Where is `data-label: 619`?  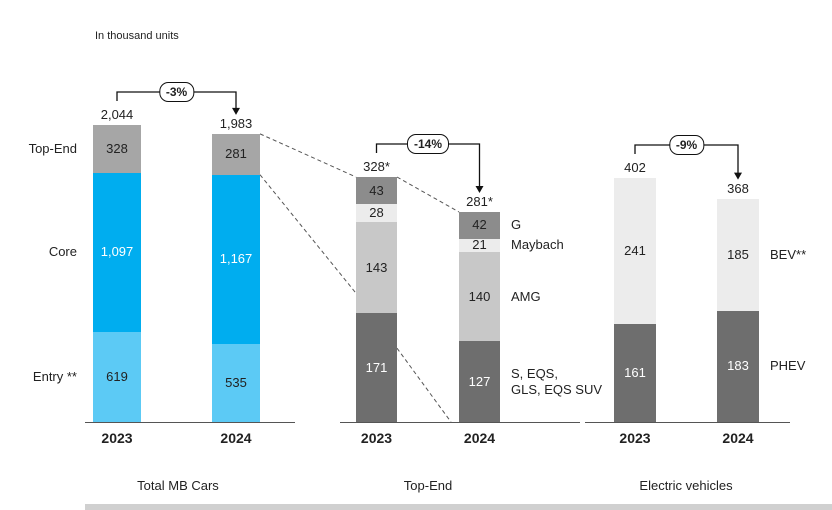 data-label: 619 is located at coordinates (117, 377).